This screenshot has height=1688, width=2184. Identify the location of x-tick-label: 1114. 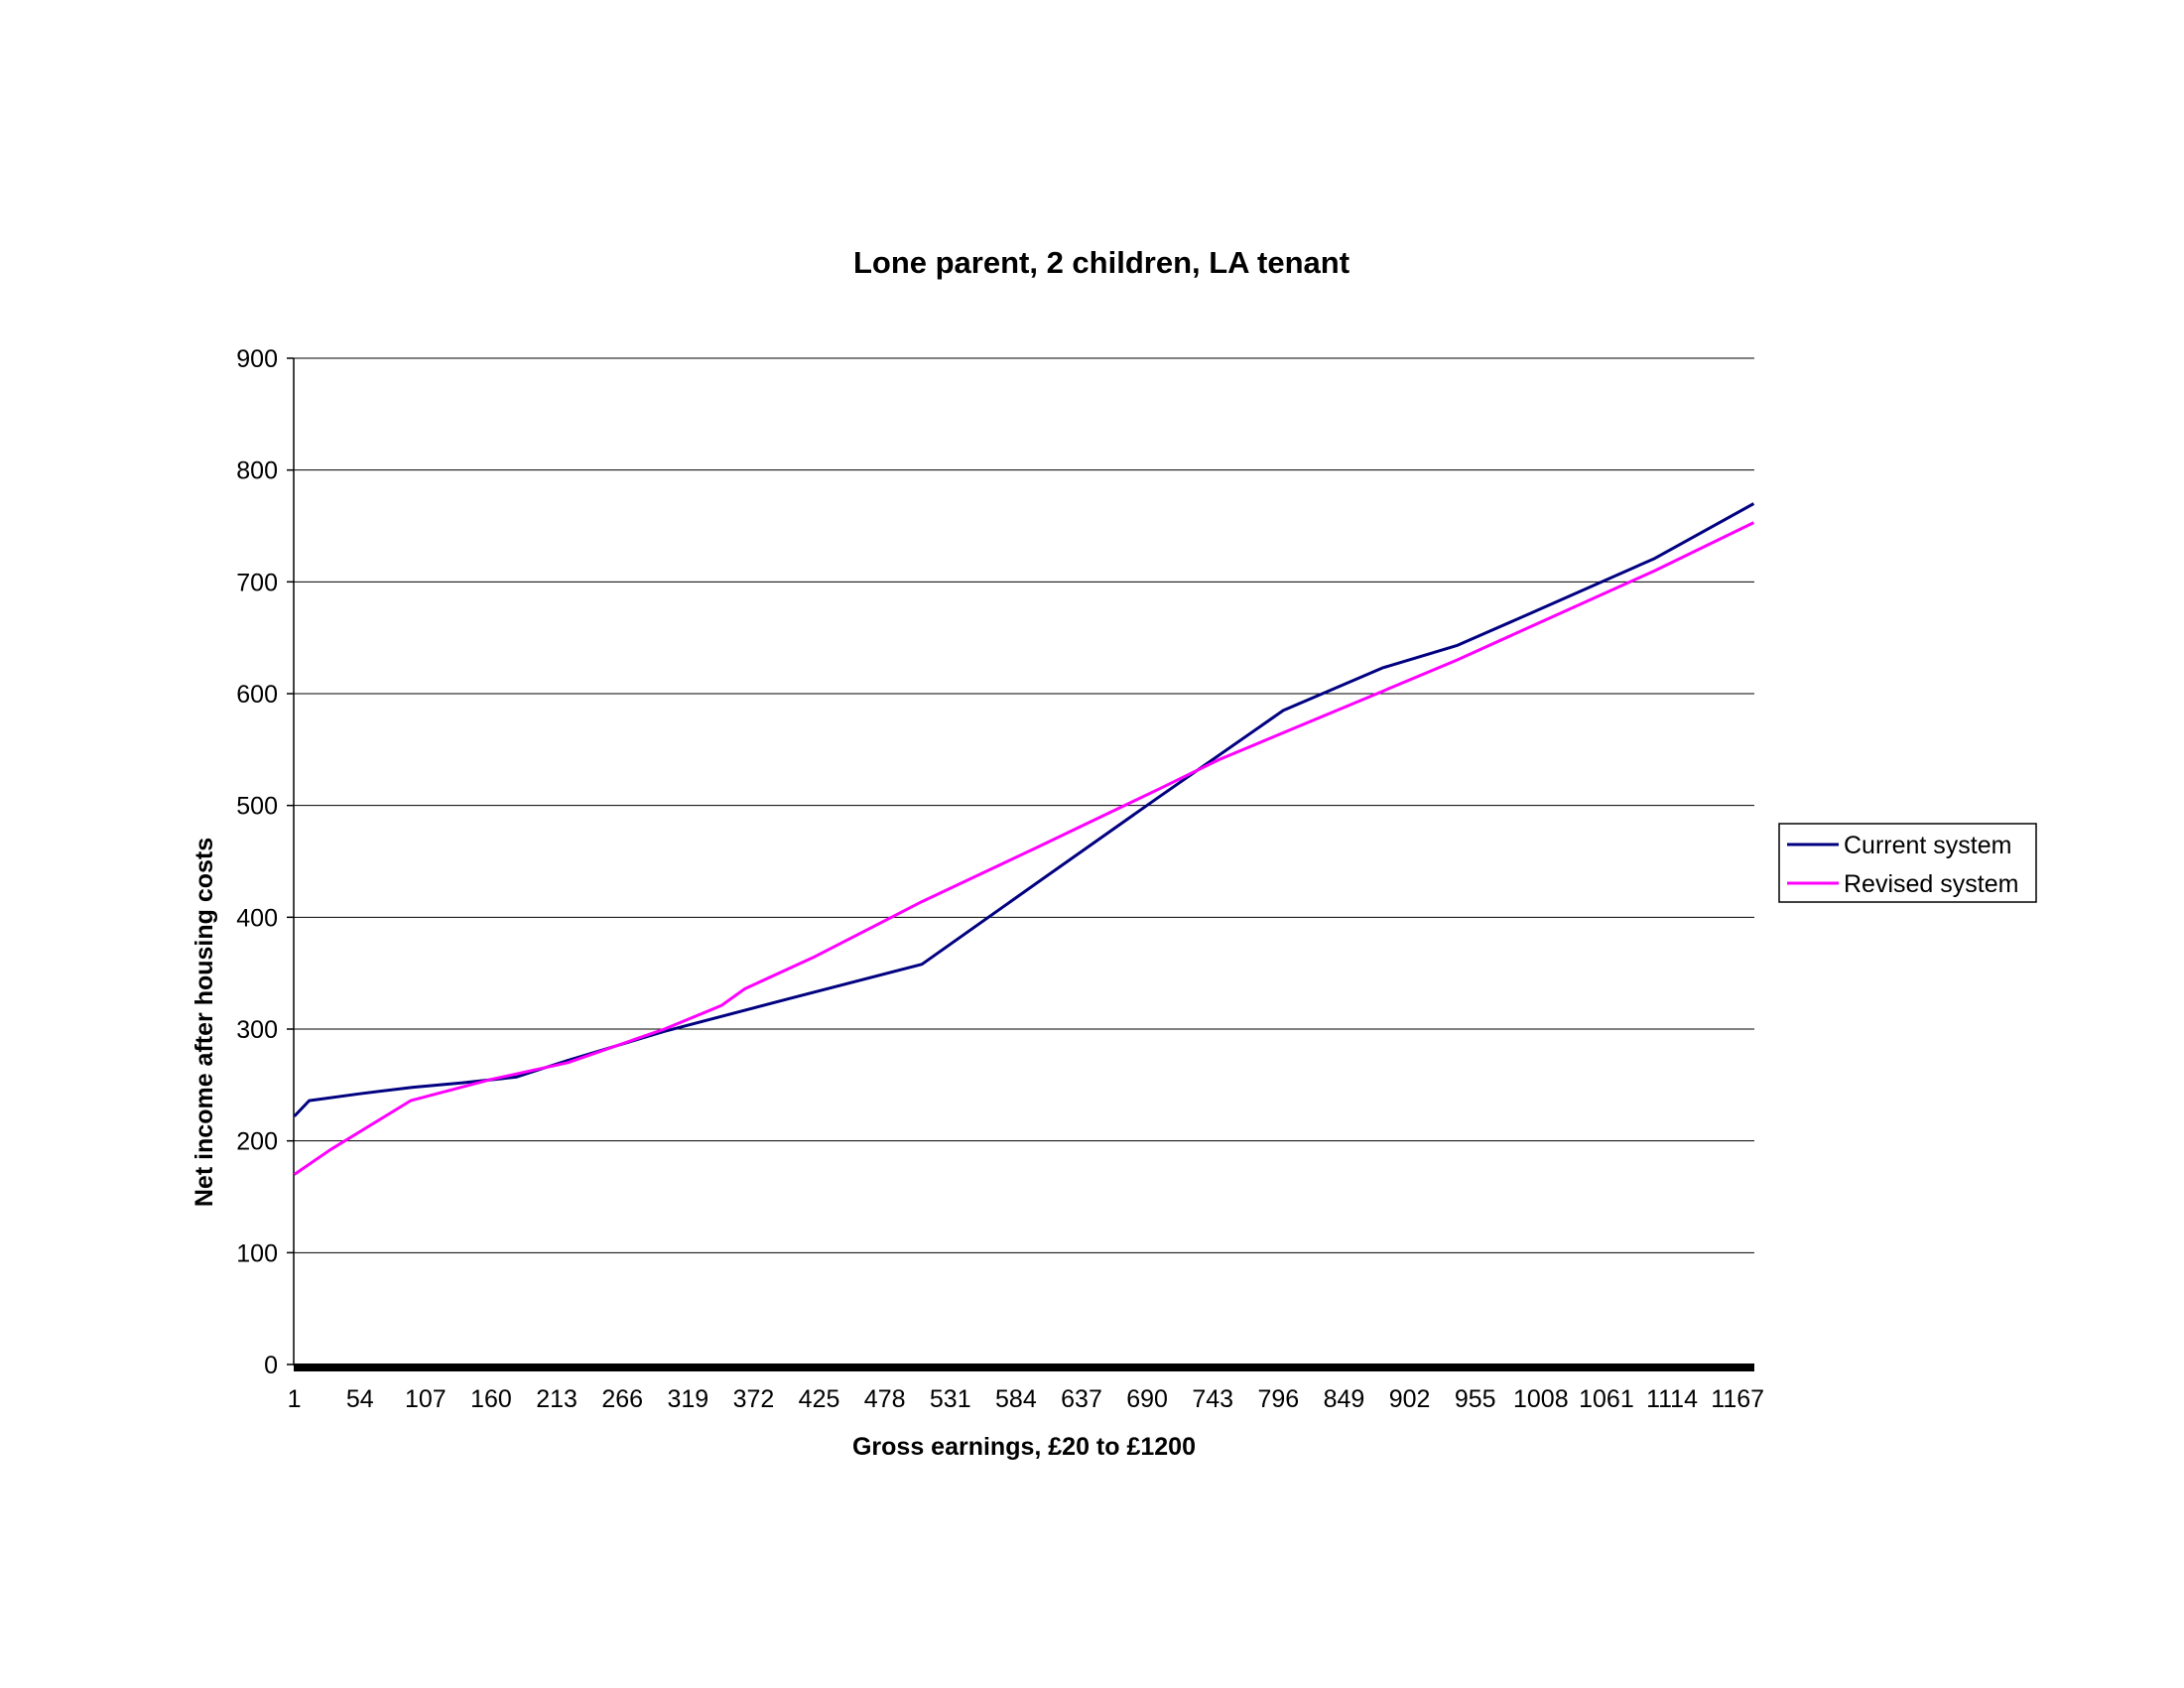
(1672, 1399).